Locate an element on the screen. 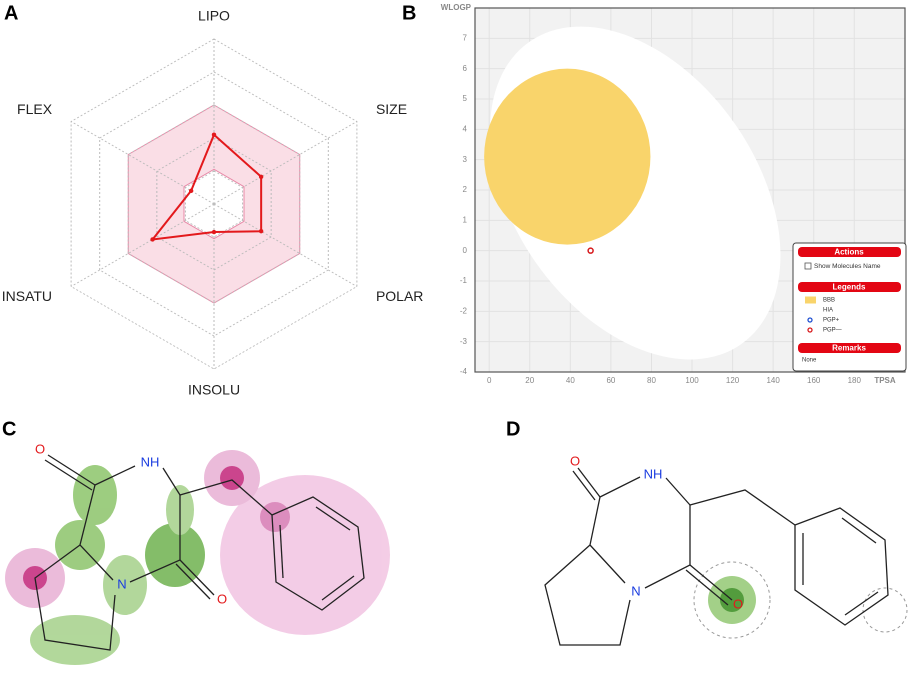 Image resolution: width=913 pixels, height=675 pixels. axis-label: SIZE is located at coordinates (391, 109).